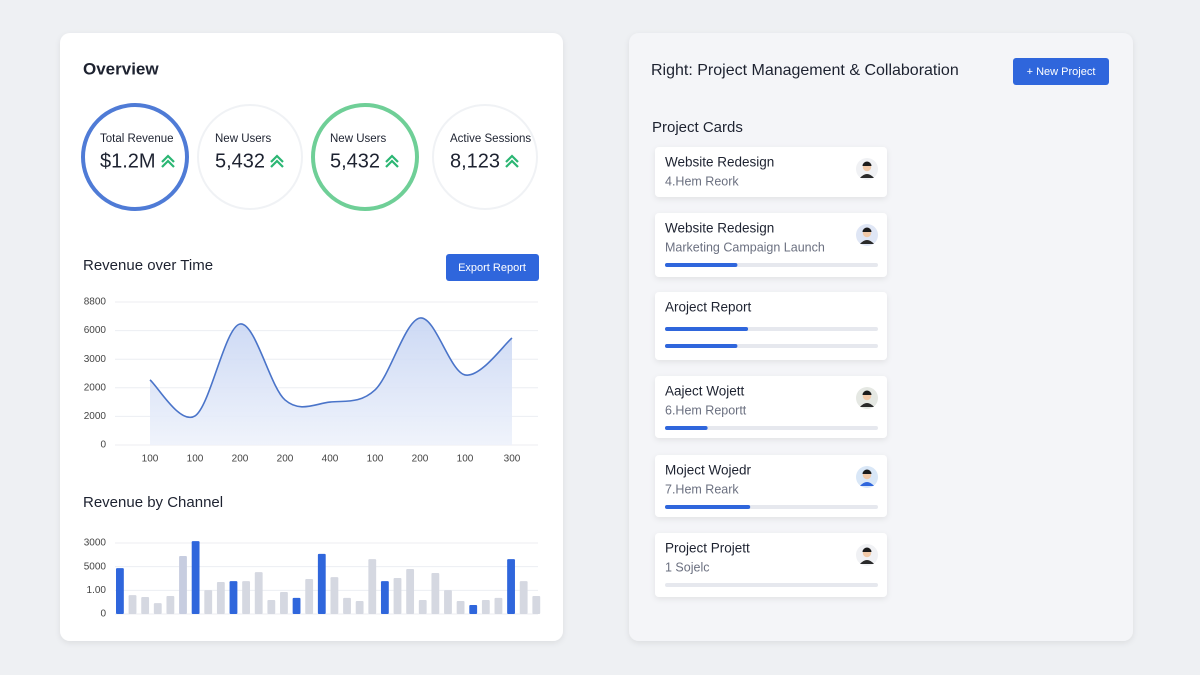 The height and width of the screenshot is (675, 1200). Describe the element at coordinates (330, 459) in the screenshot. I see `x-tick-label: 400` at that location.